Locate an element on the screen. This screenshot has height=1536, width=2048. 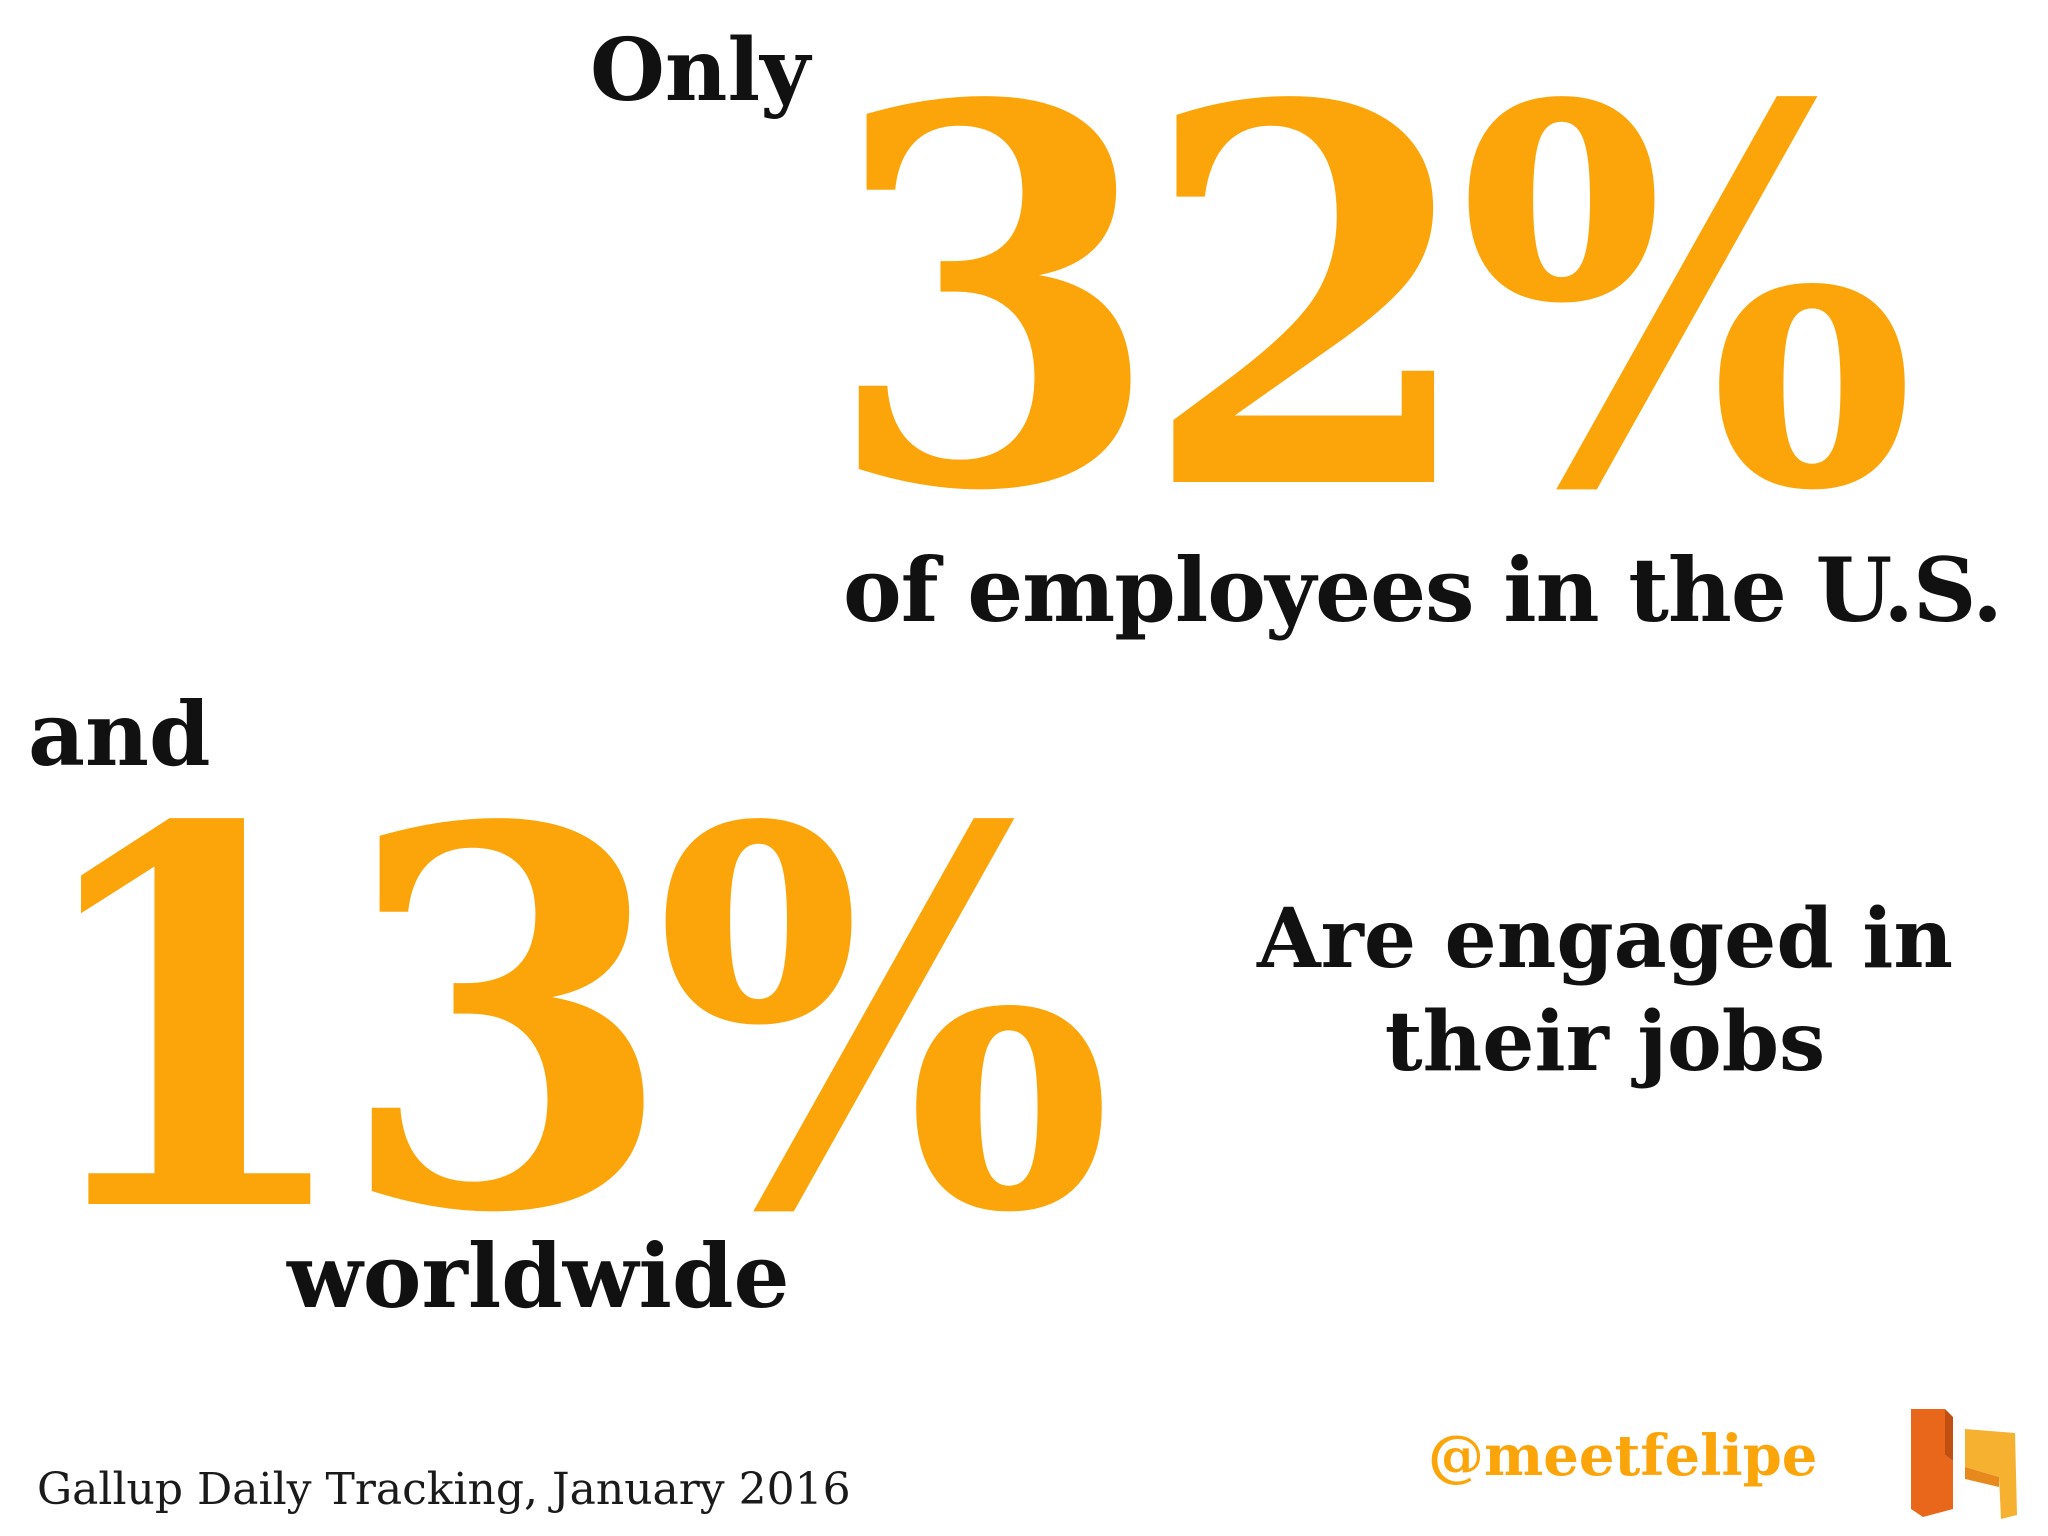
source-citation: Gallup Daily Tracking, January 2016 is located at coordinates (444, 1489).